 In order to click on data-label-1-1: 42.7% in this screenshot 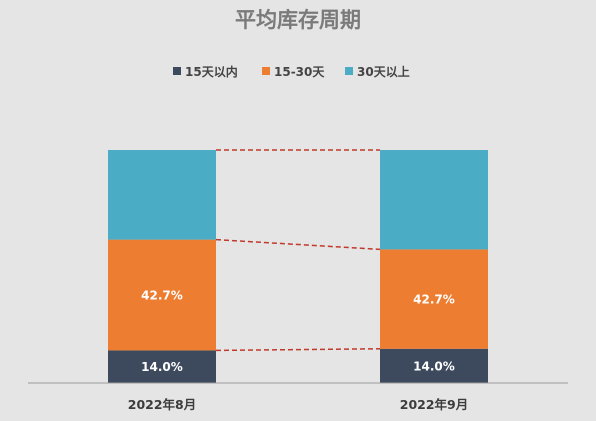, I will do `click(434, 300)`.